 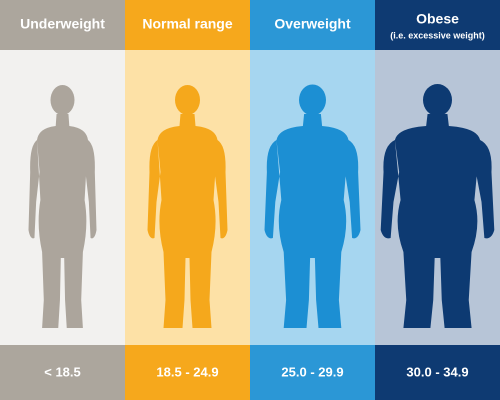 What do you see at coordinates (437, 19) in the screenshot?
I see `column-title: Obese` at bounding box center [437, 19].